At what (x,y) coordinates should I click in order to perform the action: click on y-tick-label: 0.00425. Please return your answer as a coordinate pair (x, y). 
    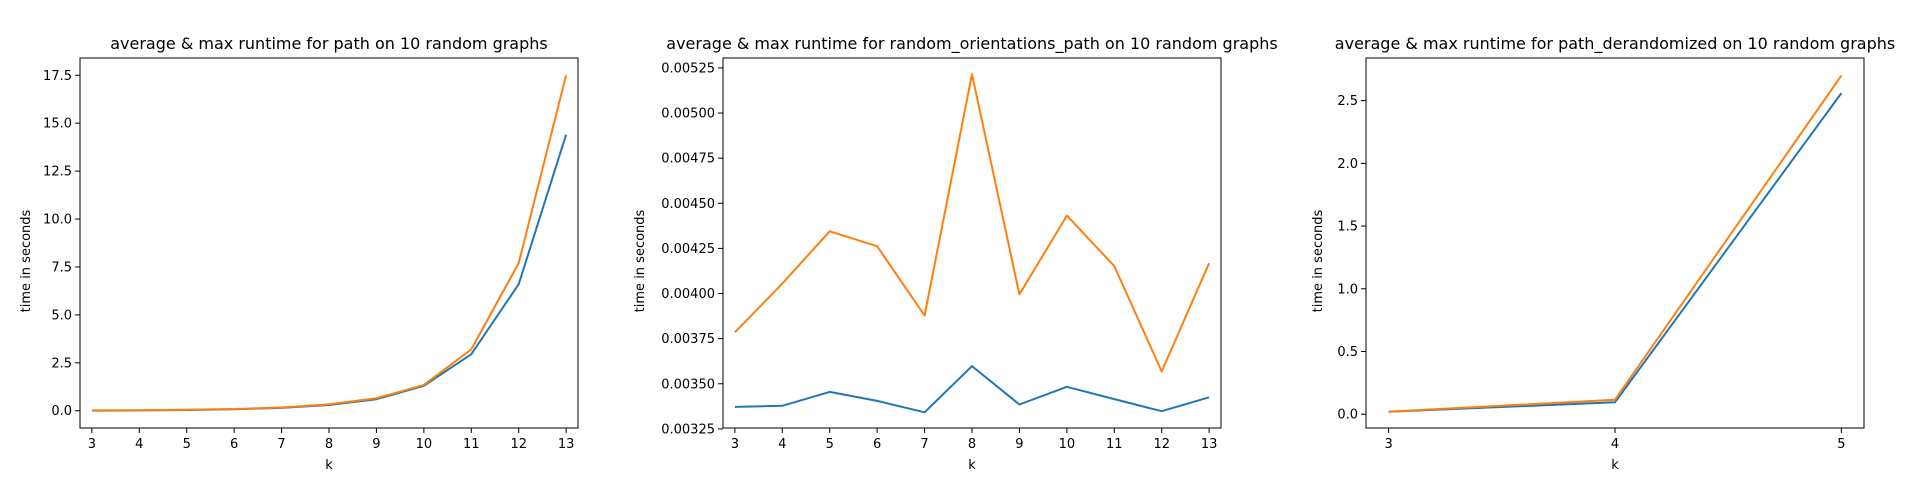
    Looking at the image, I should click on (688, 249).